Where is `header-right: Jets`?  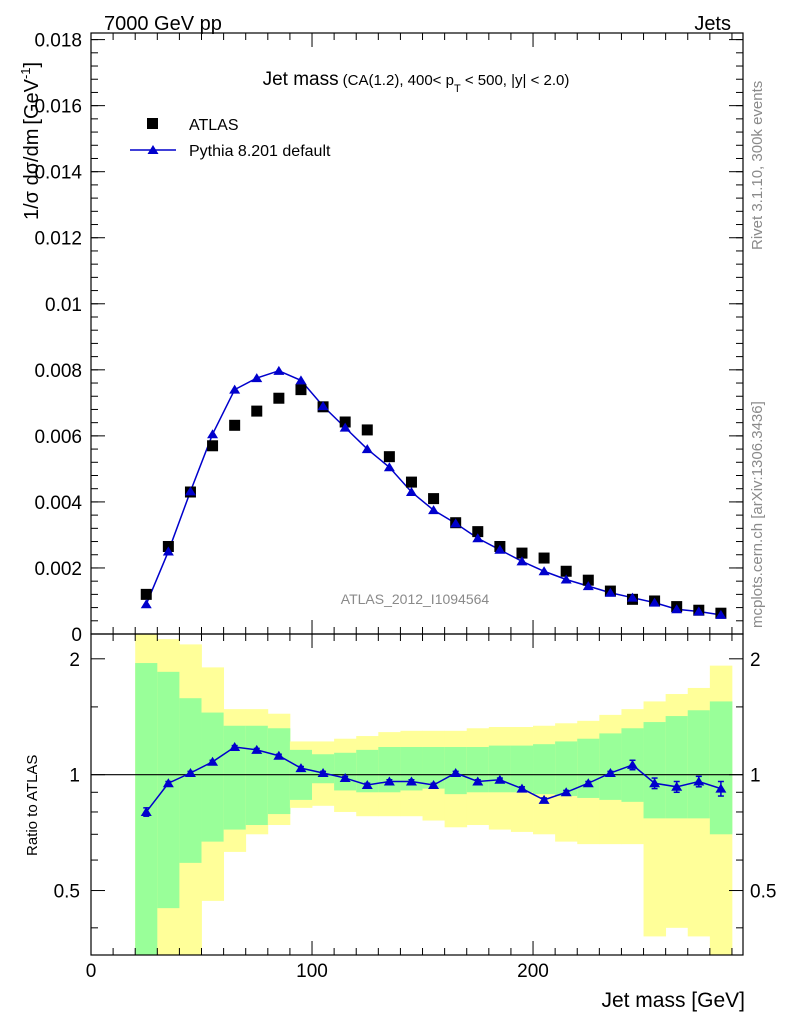
header-right: Jets is located at coordinates (712, 24).